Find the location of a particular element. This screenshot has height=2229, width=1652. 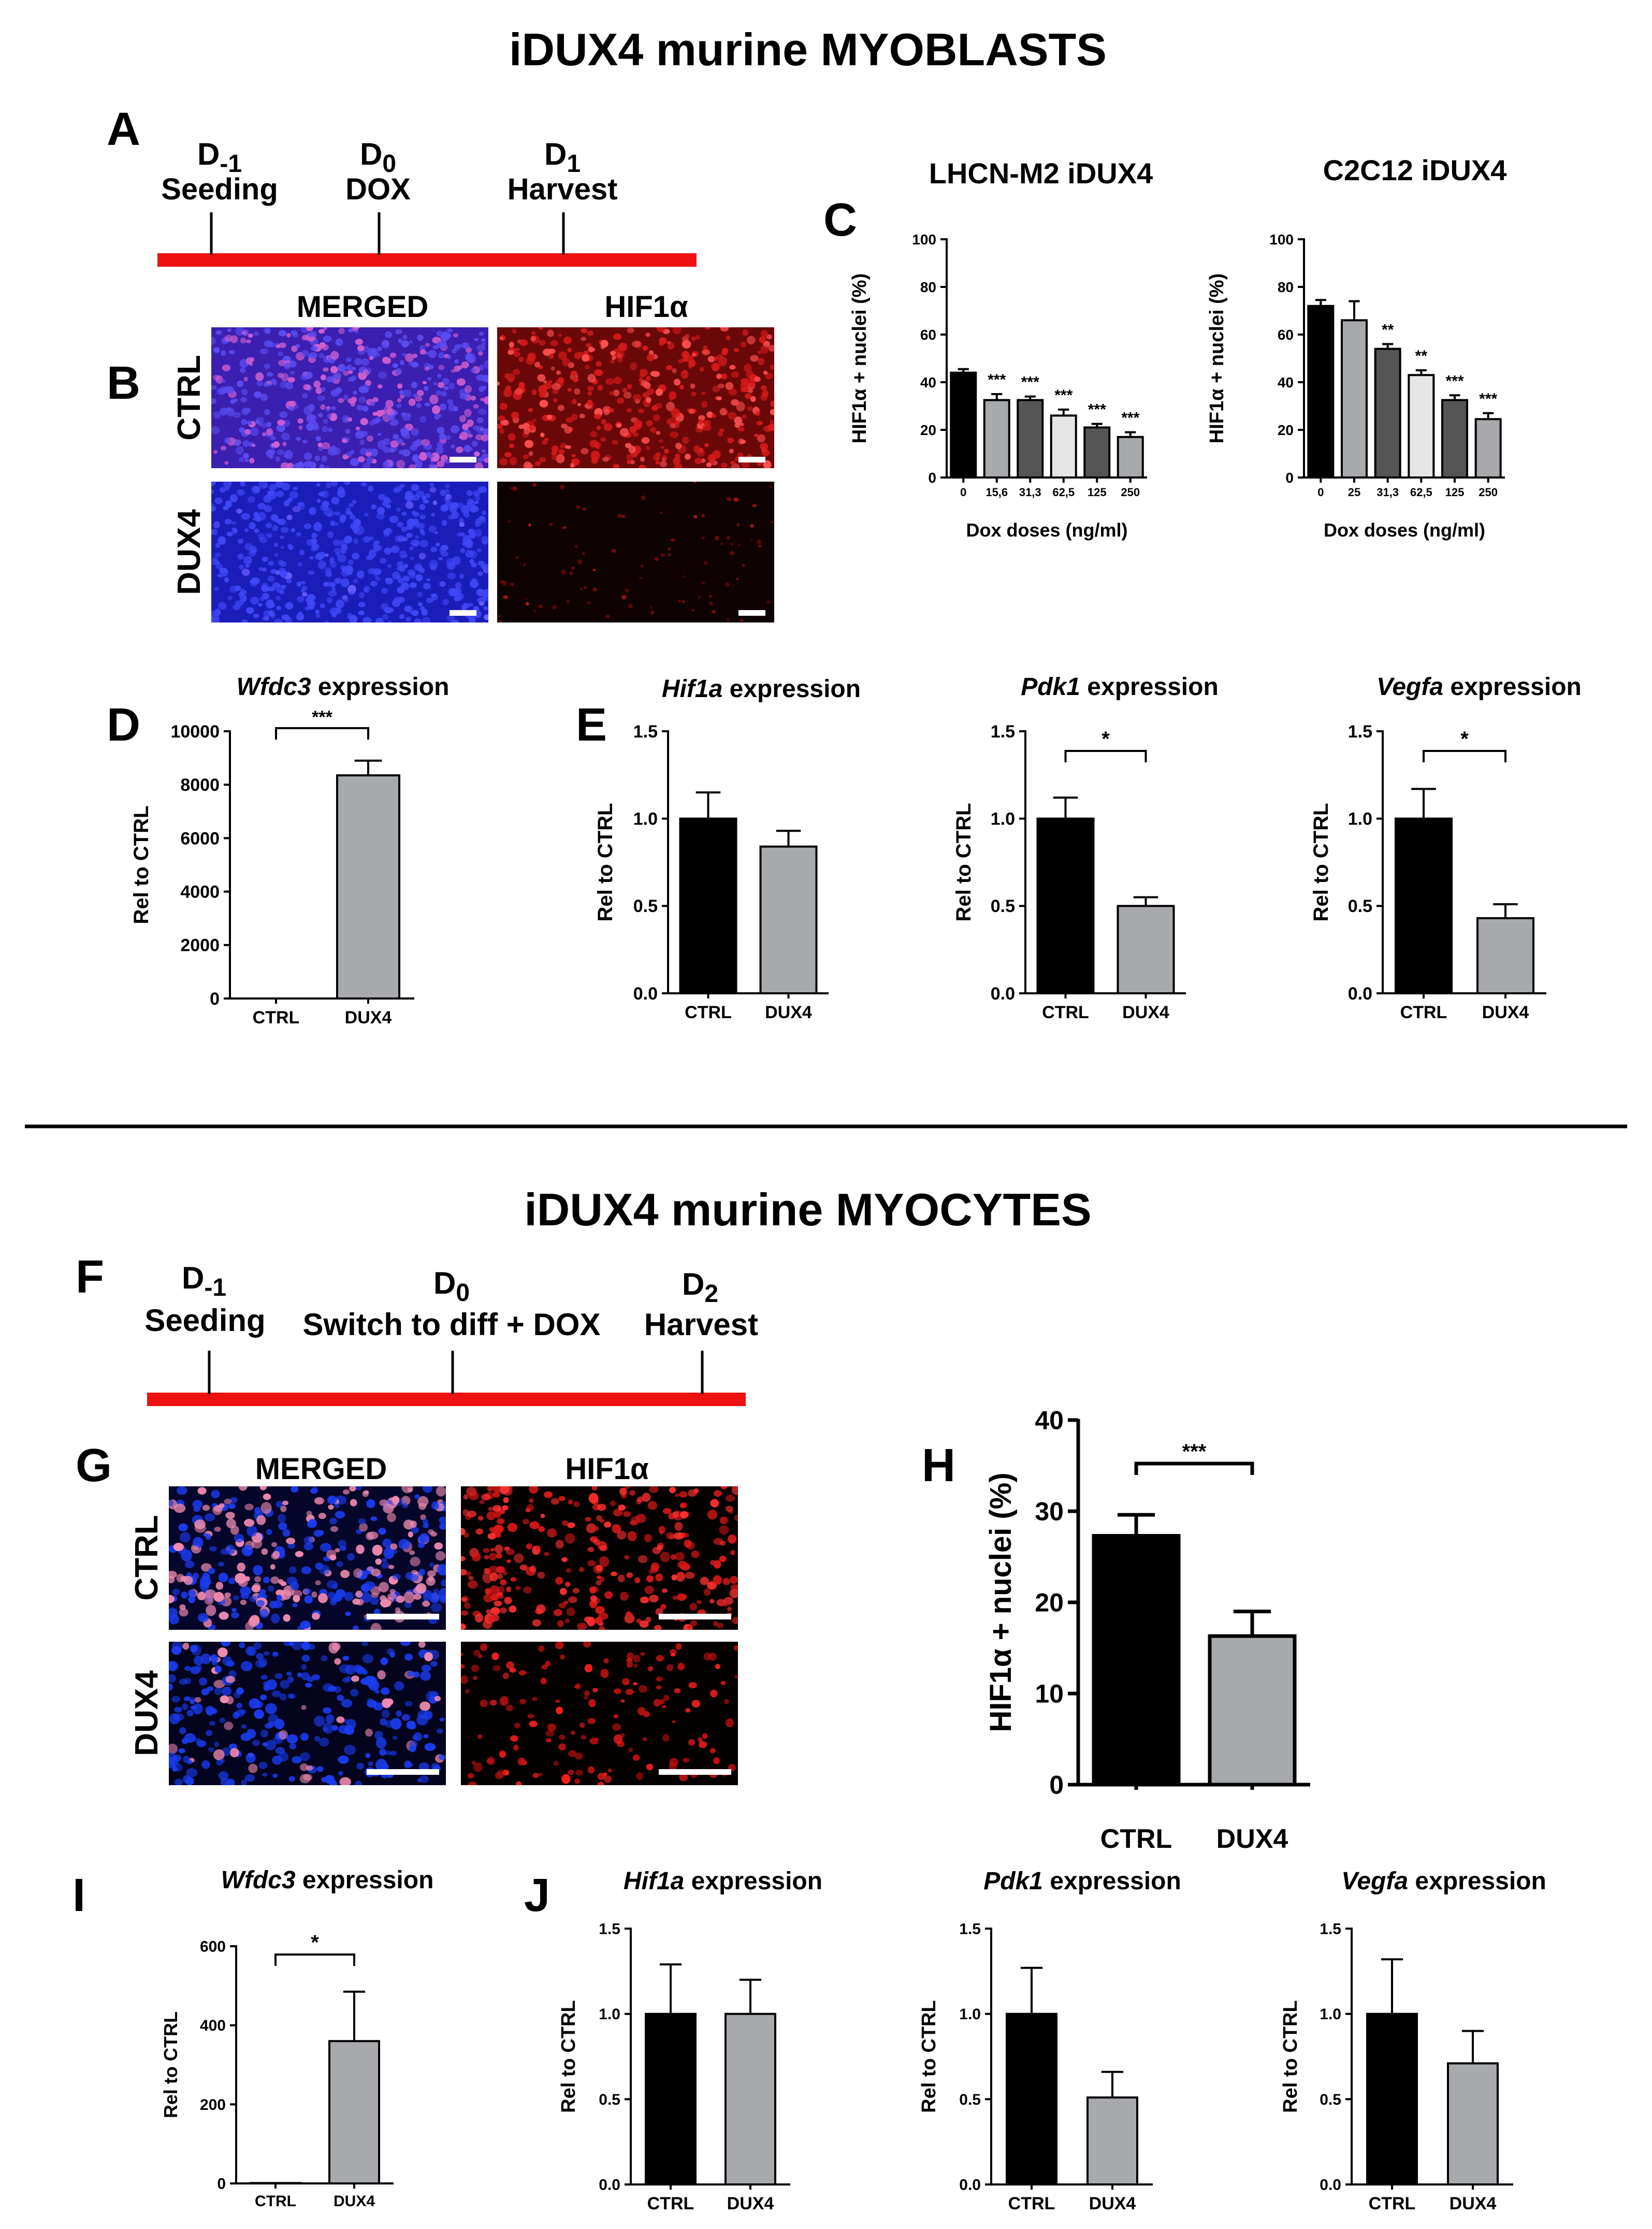

significance-bracket is located at coordinates (1194, 1468).